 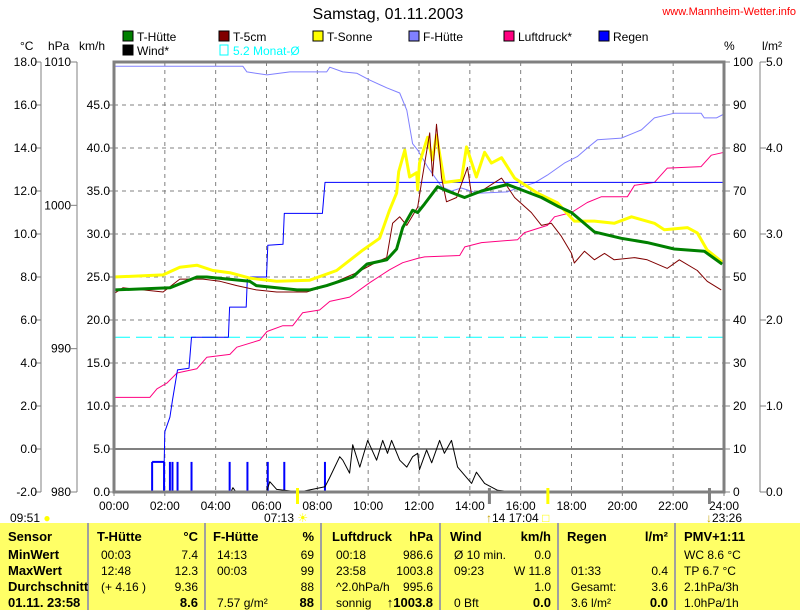 I want to click on moonset-time: 09:51 ●, so click(x=30, y=518).